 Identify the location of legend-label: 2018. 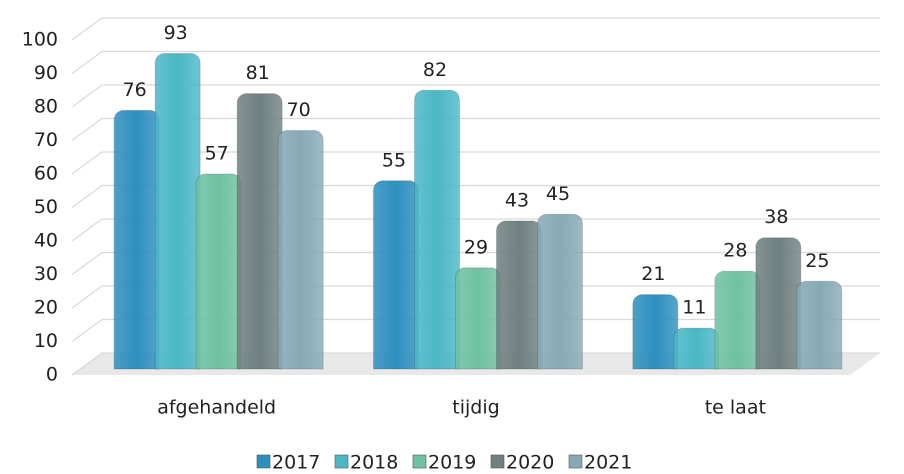
(374, 463).